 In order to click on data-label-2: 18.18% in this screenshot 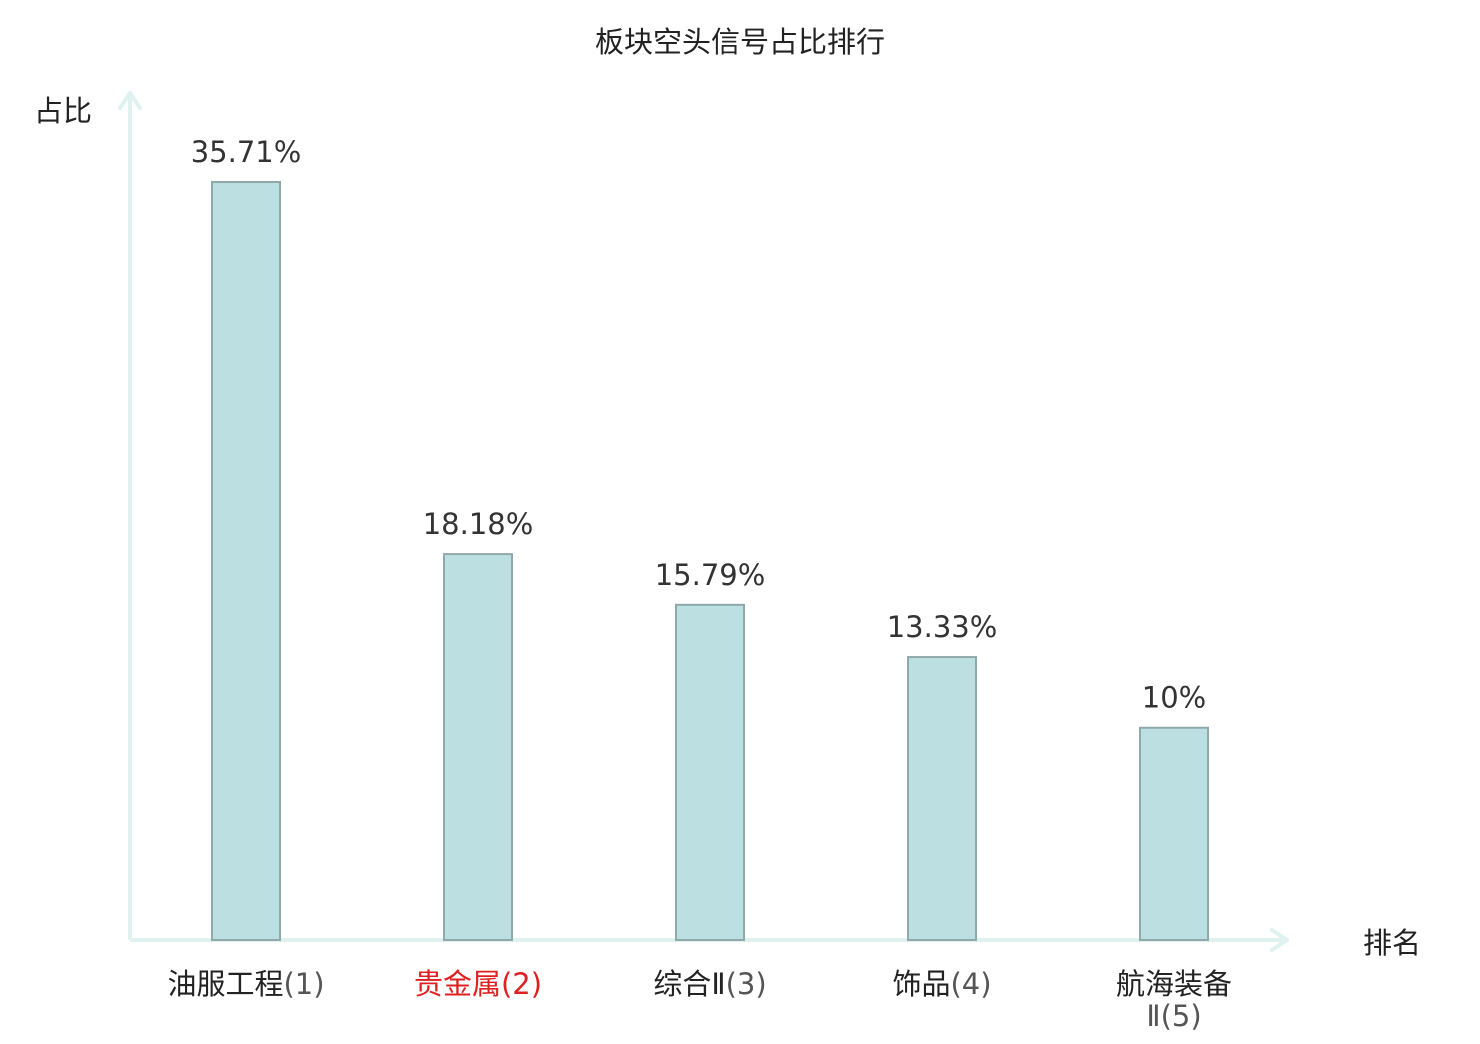, I will do `click(478, 524)`.